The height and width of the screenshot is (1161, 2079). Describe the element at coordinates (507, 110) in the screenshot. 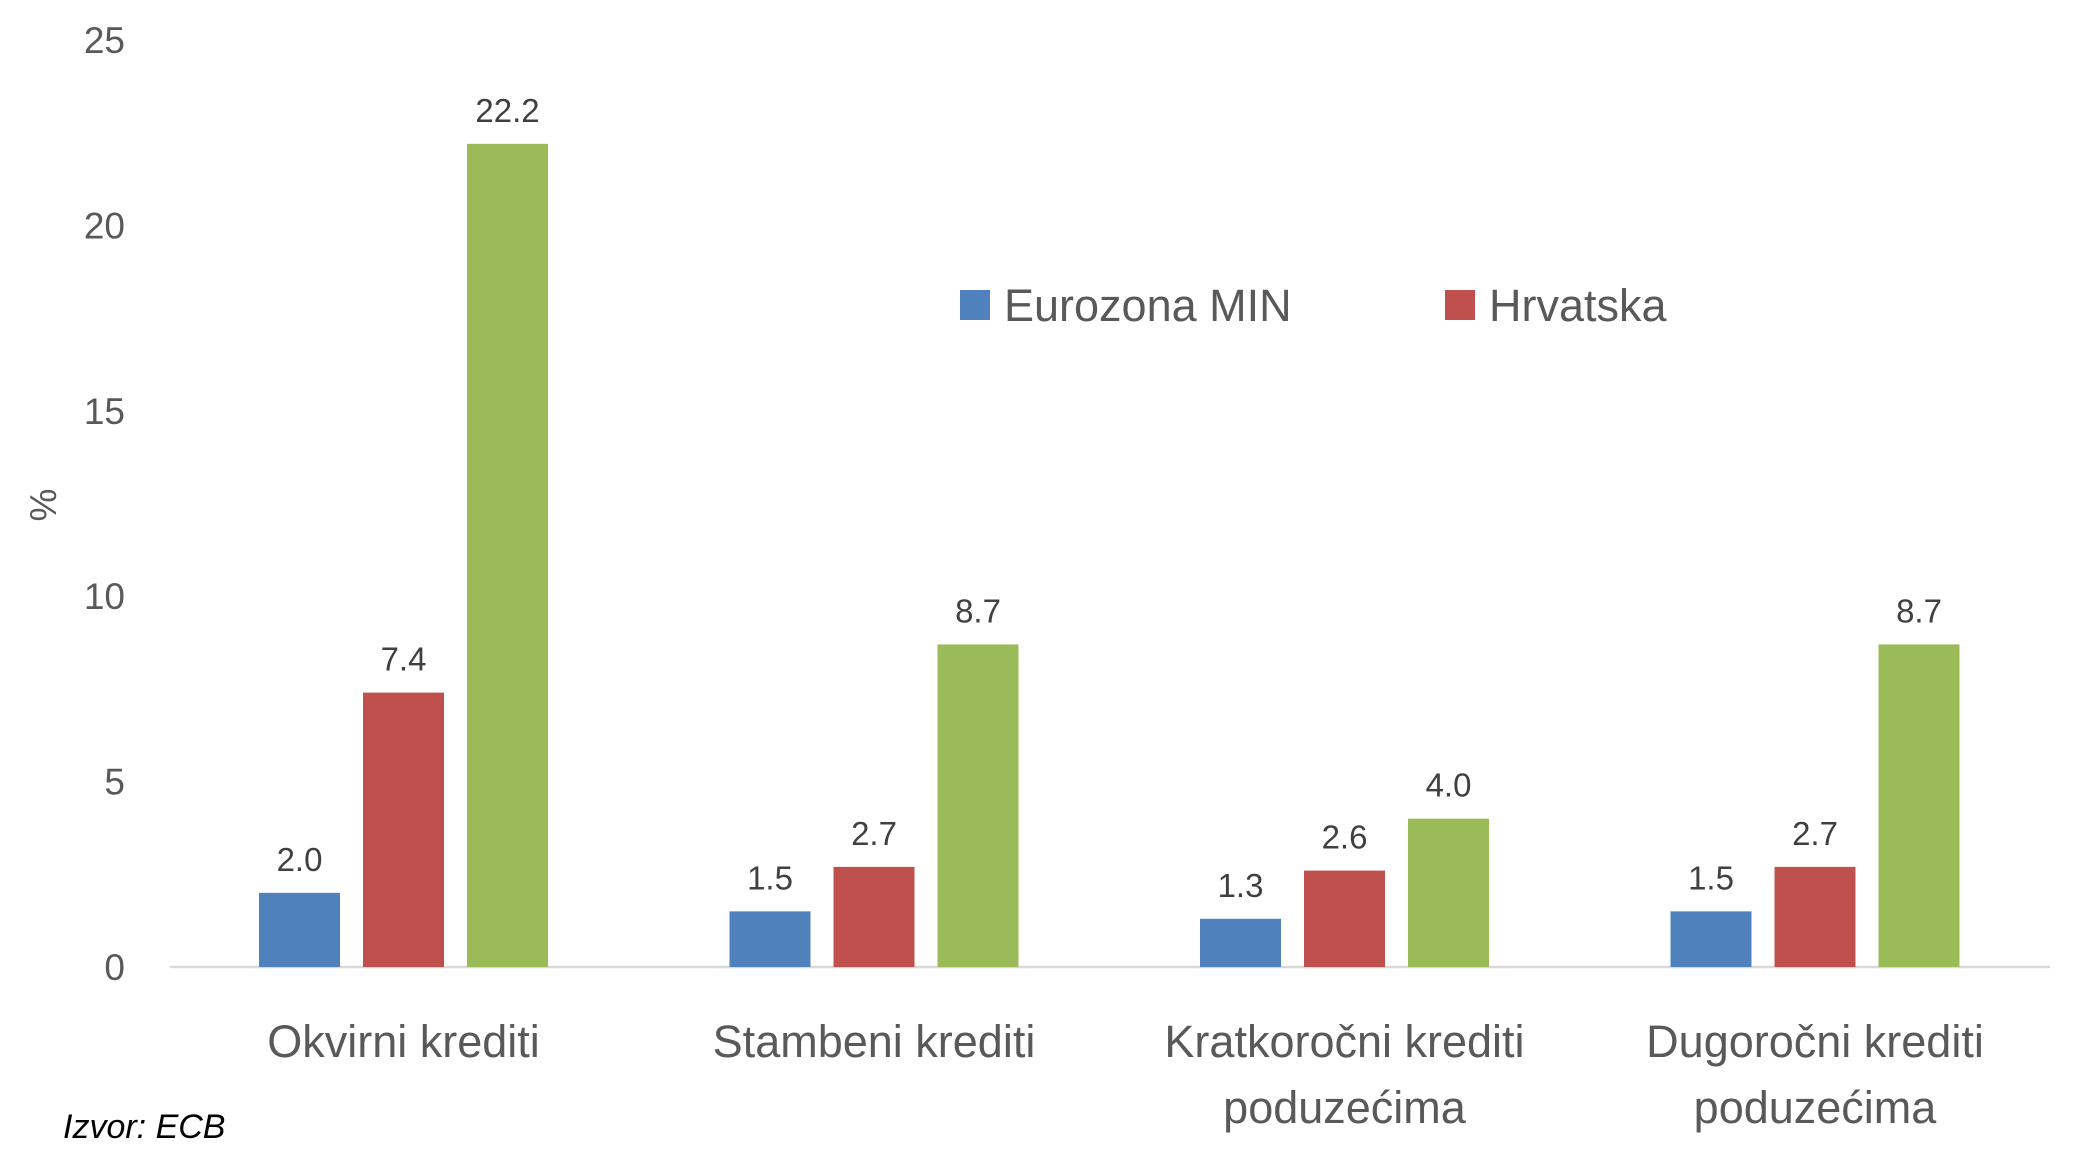

I see `data-label: 22.2` at that location.